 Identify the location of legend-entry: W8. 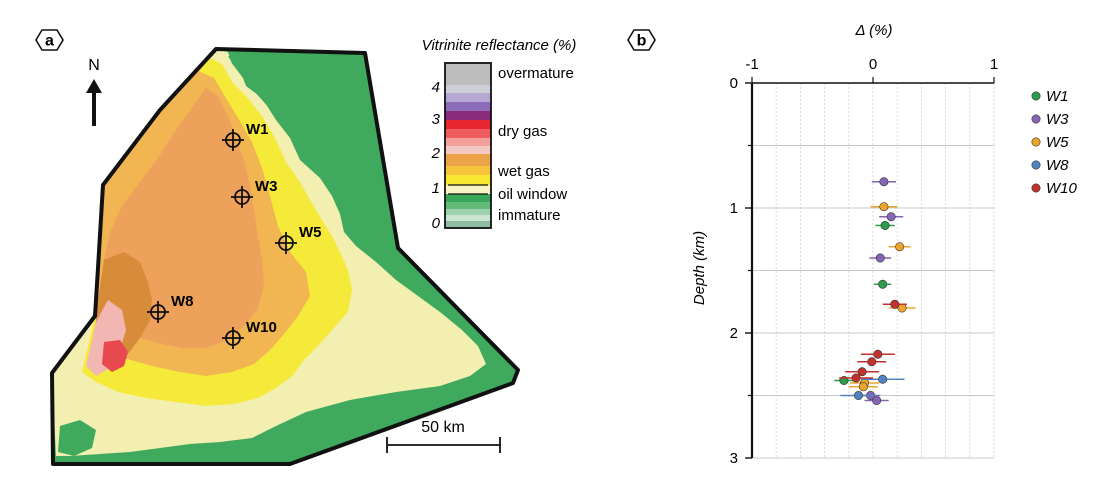
(1050, 165).